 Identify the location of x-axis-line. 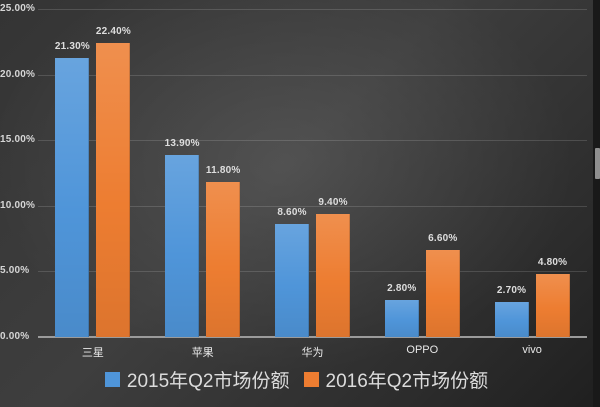
(312, 337).